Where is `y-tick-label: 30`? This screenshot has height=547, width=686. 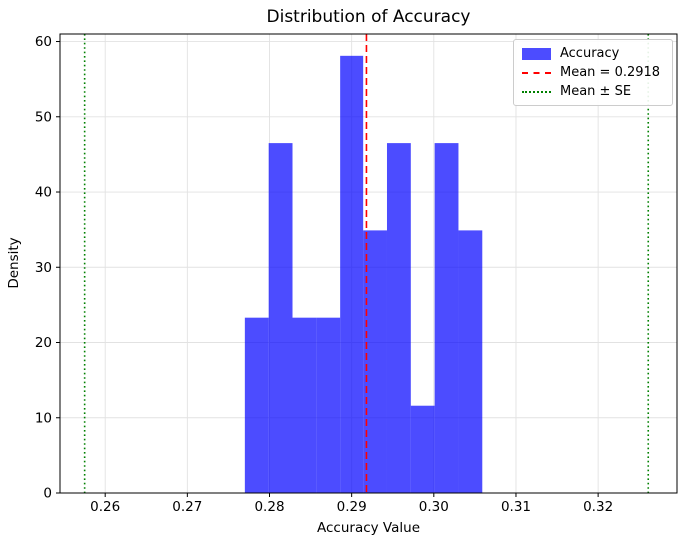
y-tick-label: 30 is located at coordinates (43, 268).